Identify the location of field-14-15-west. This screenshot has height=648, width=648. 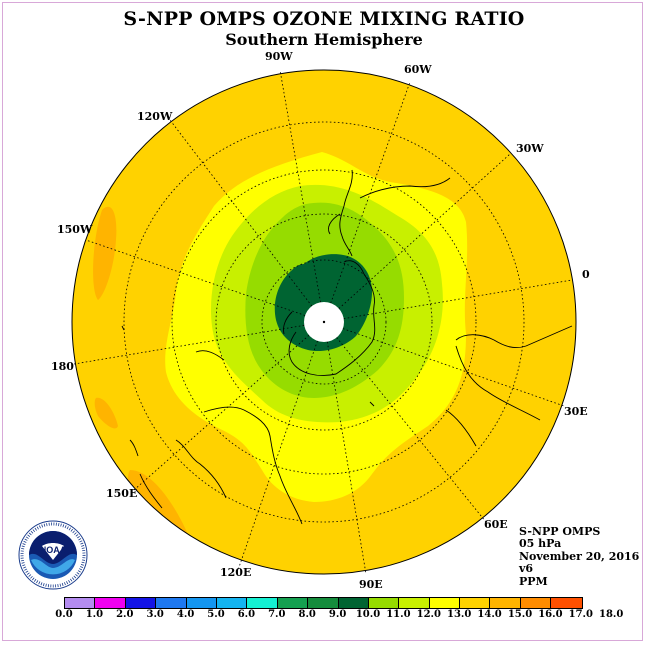
(105, 253).